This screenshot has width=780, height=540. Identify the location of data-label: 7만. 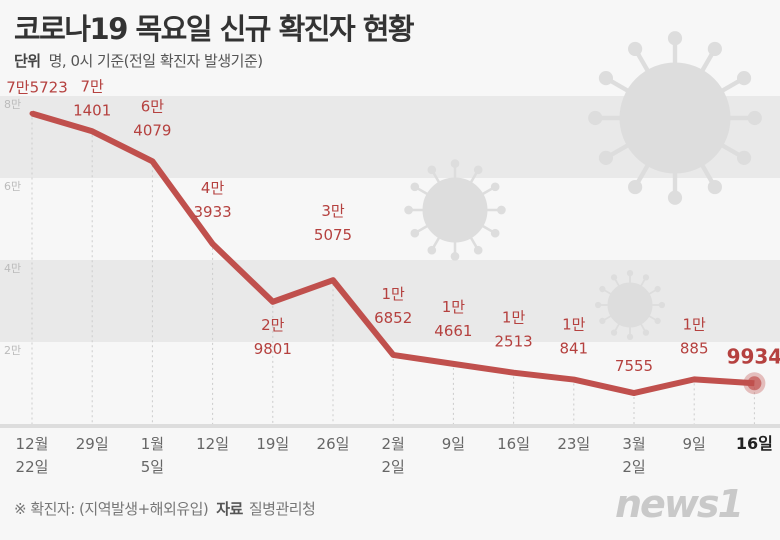
(93, 86).